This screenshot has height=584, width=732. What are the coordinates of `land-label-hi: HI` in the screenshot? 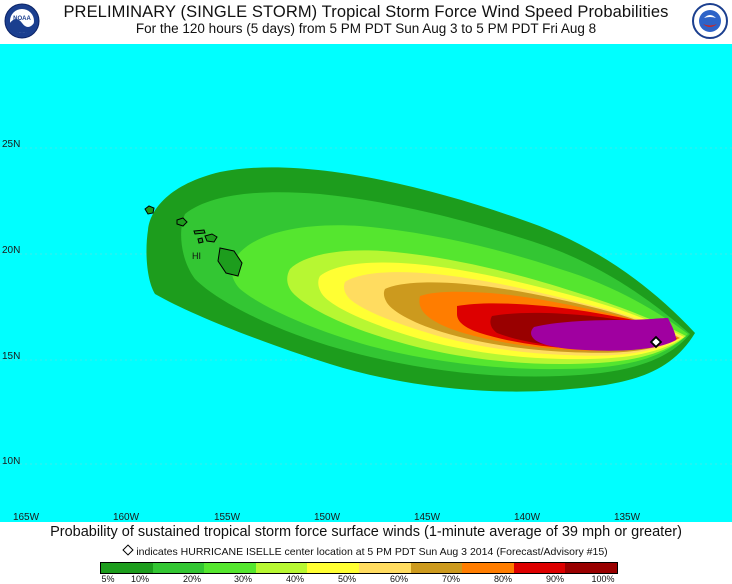 It's located at (196, 256).